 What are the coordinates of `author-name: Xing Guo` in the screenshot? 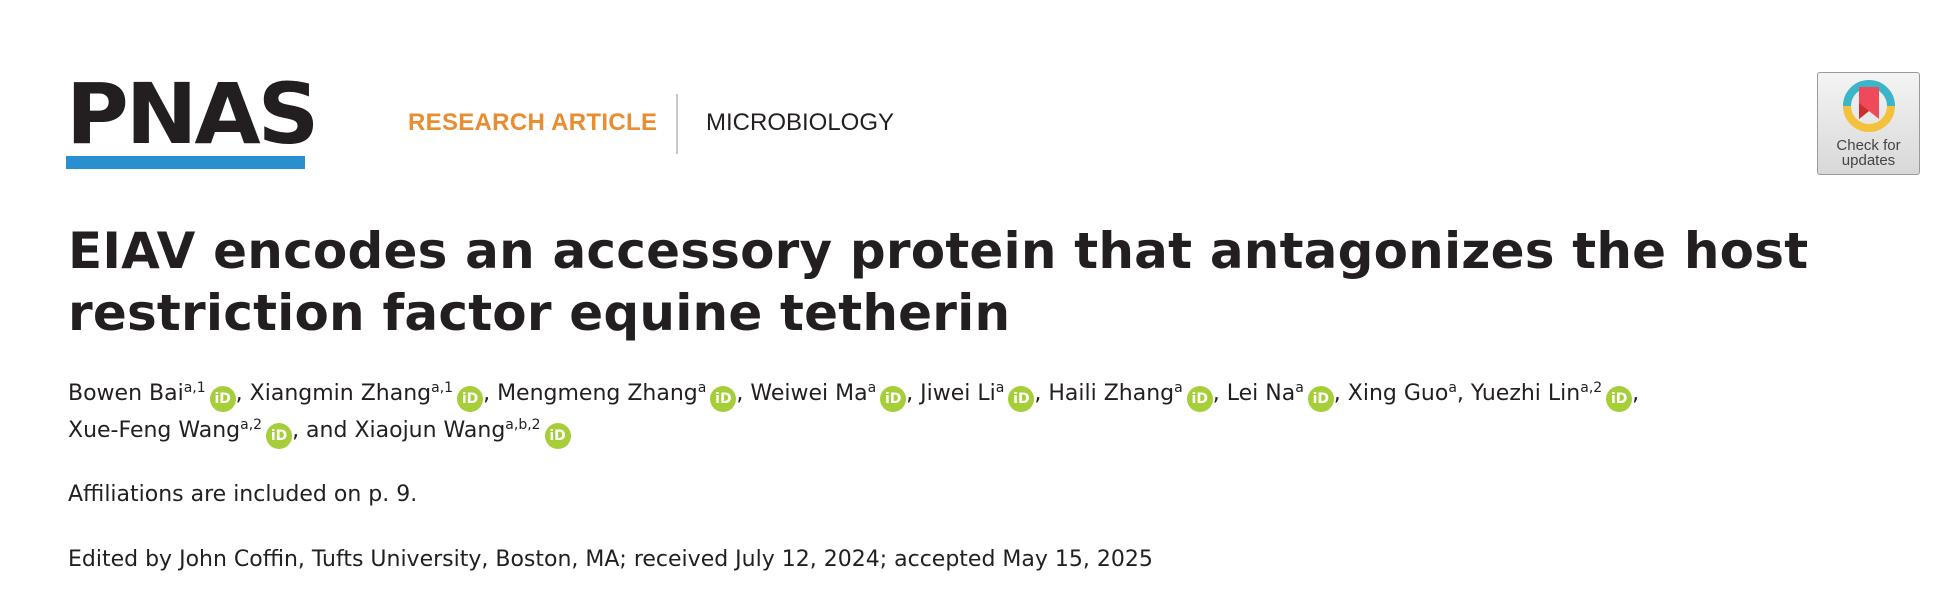 It's located at (1398, 393).